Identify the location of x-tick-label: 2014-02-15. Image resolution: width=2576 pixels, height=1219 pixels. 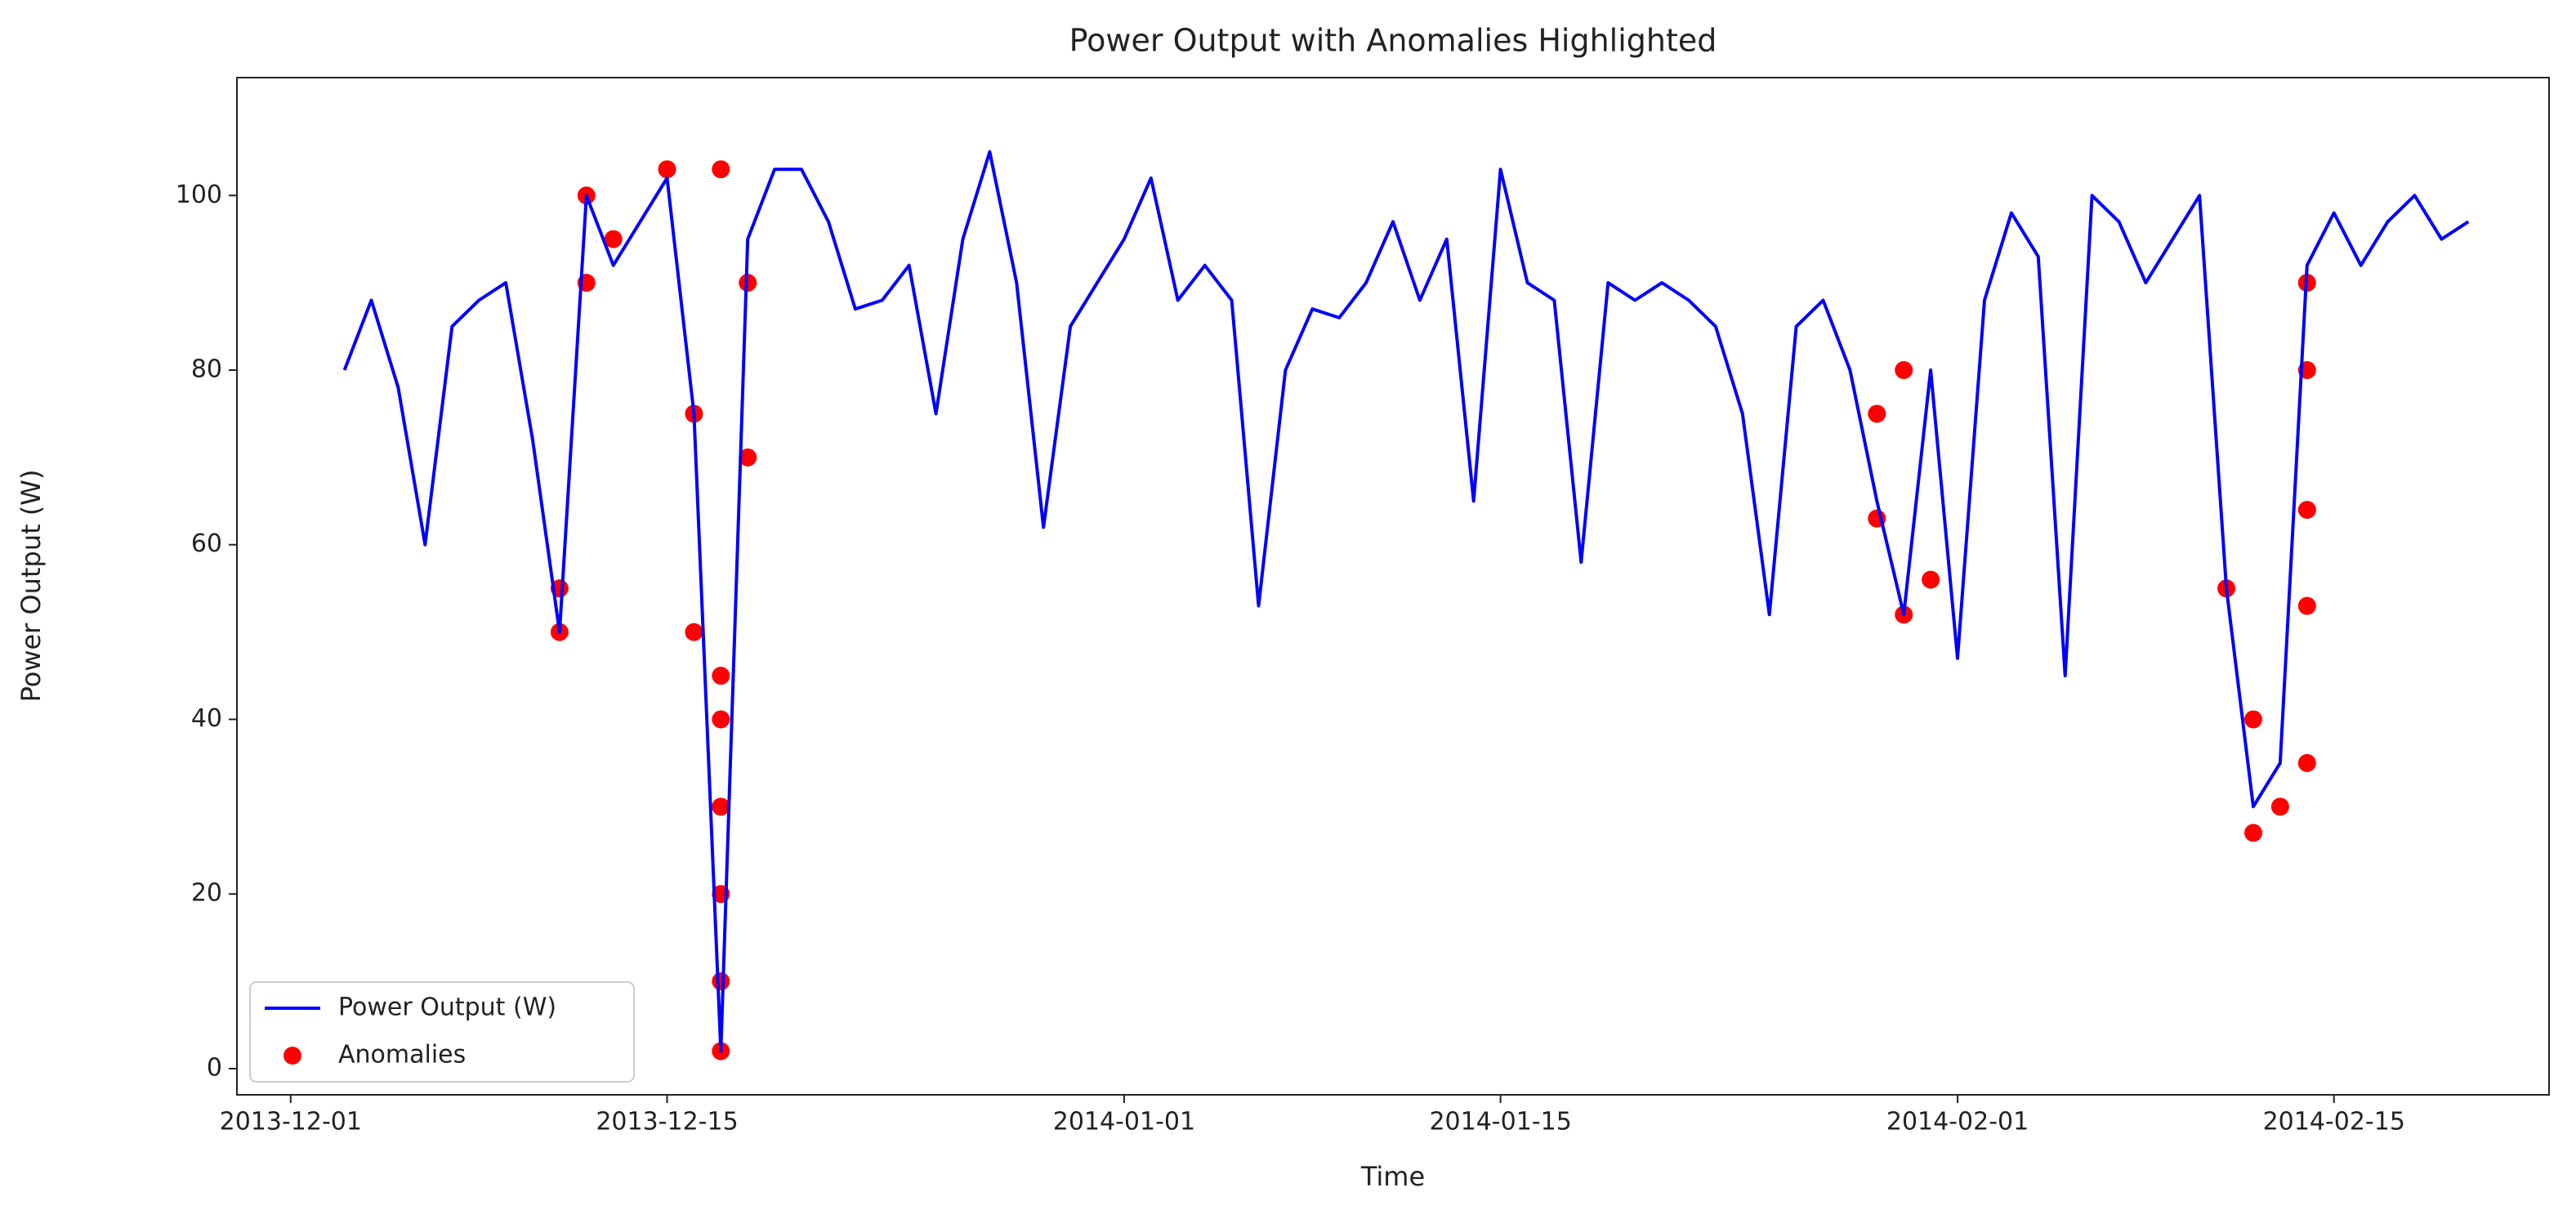
(2334, 1122).